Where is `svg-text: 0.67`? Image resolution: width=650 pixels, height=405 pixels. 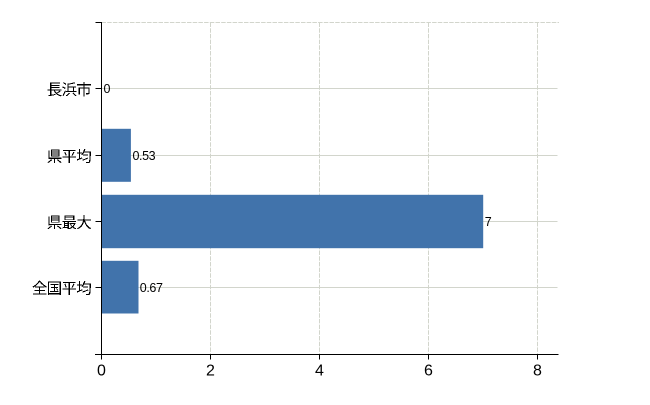 svg-text: 0.67 is located at coordinates (151, 288).